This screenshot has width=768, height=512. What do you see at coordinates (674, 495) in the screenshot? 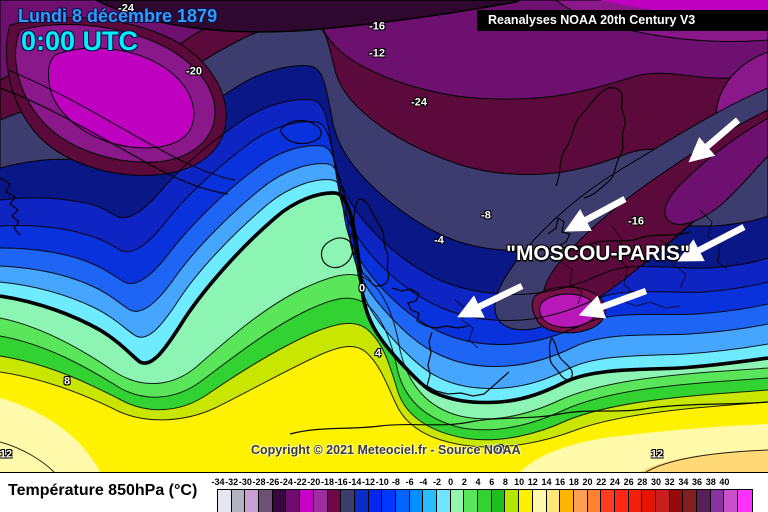
I see `legend-cell: 32` at bounding box center [674, 495].